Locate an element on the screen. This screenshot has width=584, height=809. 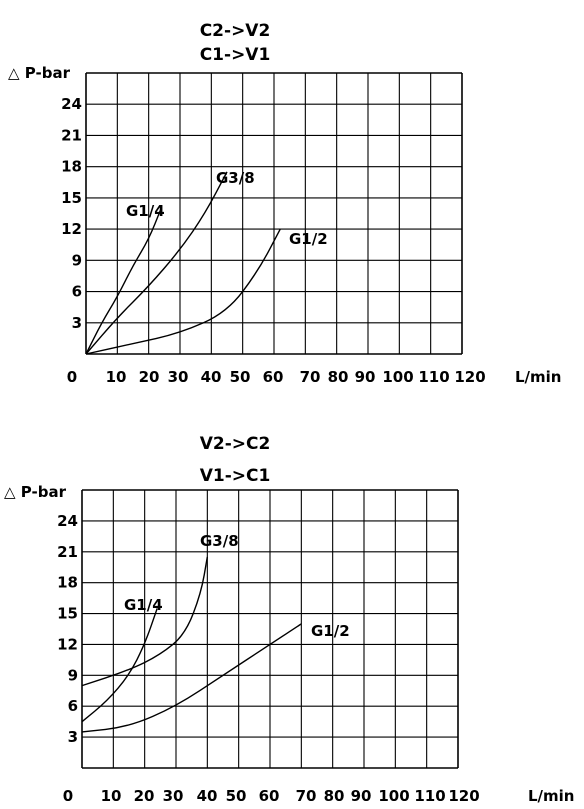
chart-title-line: C1->V1 is located at coordinates (235, 55).